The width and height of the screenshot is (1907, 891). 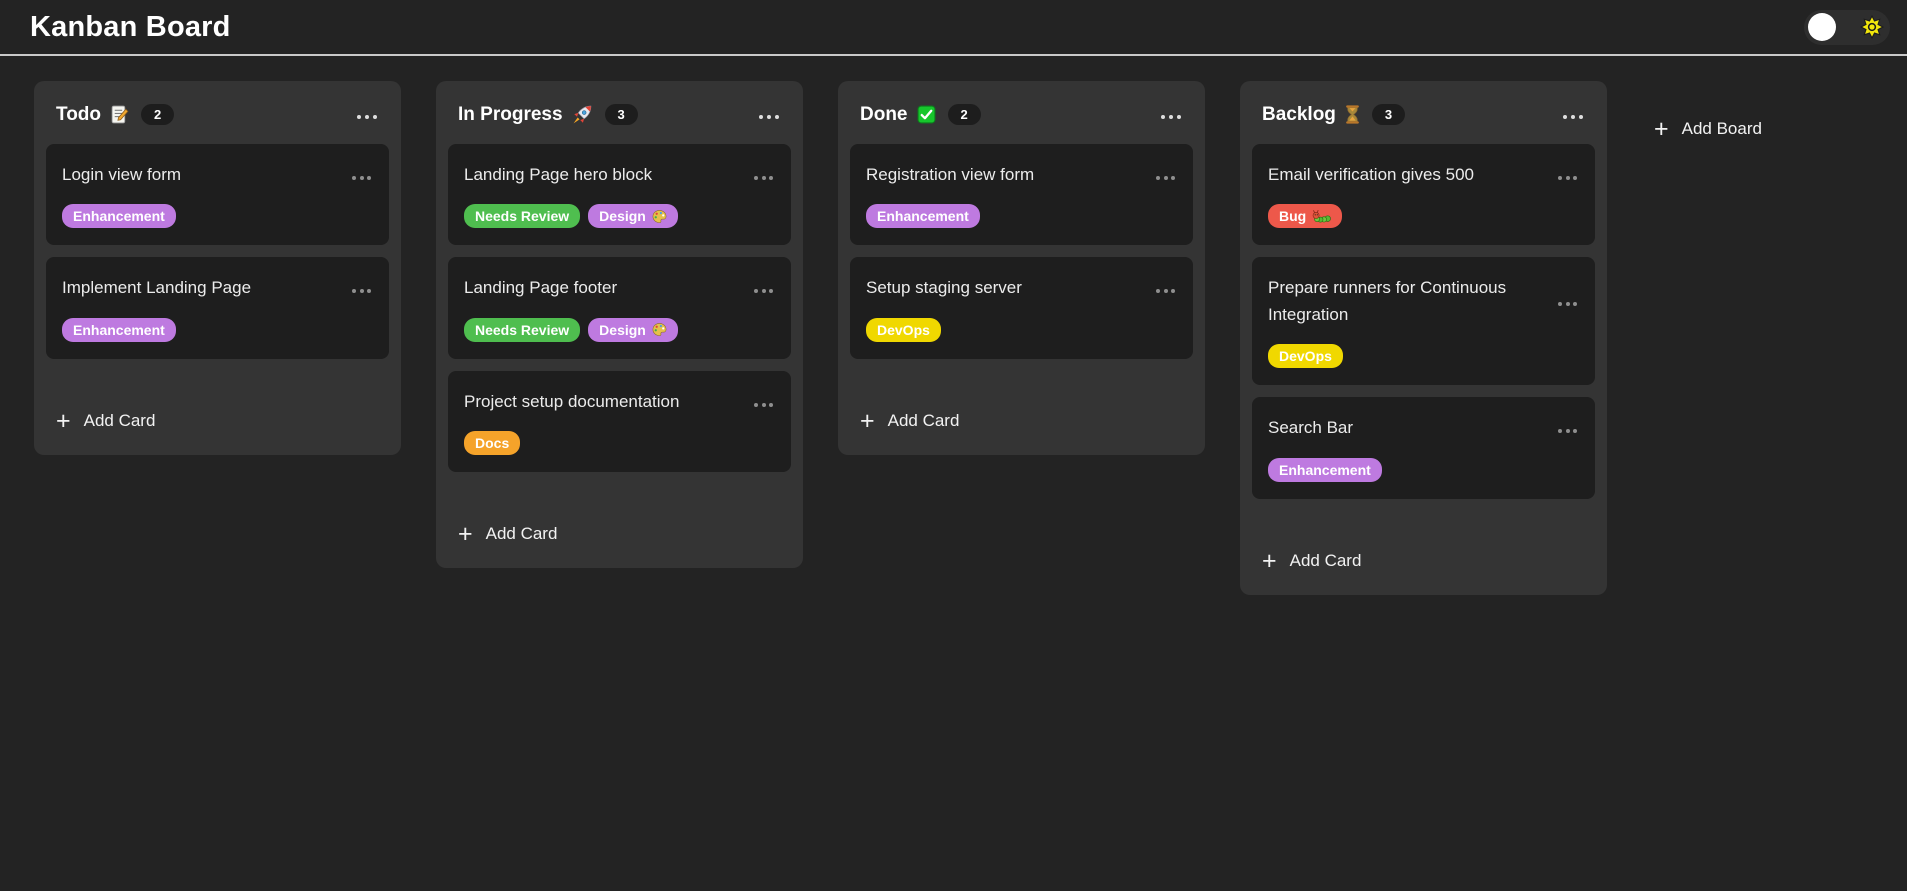 What do you see at coordinates (1299, 114) in the screenshot?
I see `column-title-text: Backlog` at bounding box center [1299, 114].